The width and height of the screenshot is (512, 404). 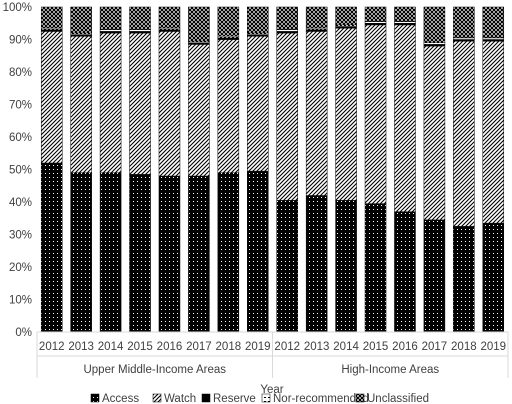 What do you see at coordinates (154, 370) in the screenshot?
I see `group-label: Upper Middle-Income Areas` at bounding box center [154, 370].